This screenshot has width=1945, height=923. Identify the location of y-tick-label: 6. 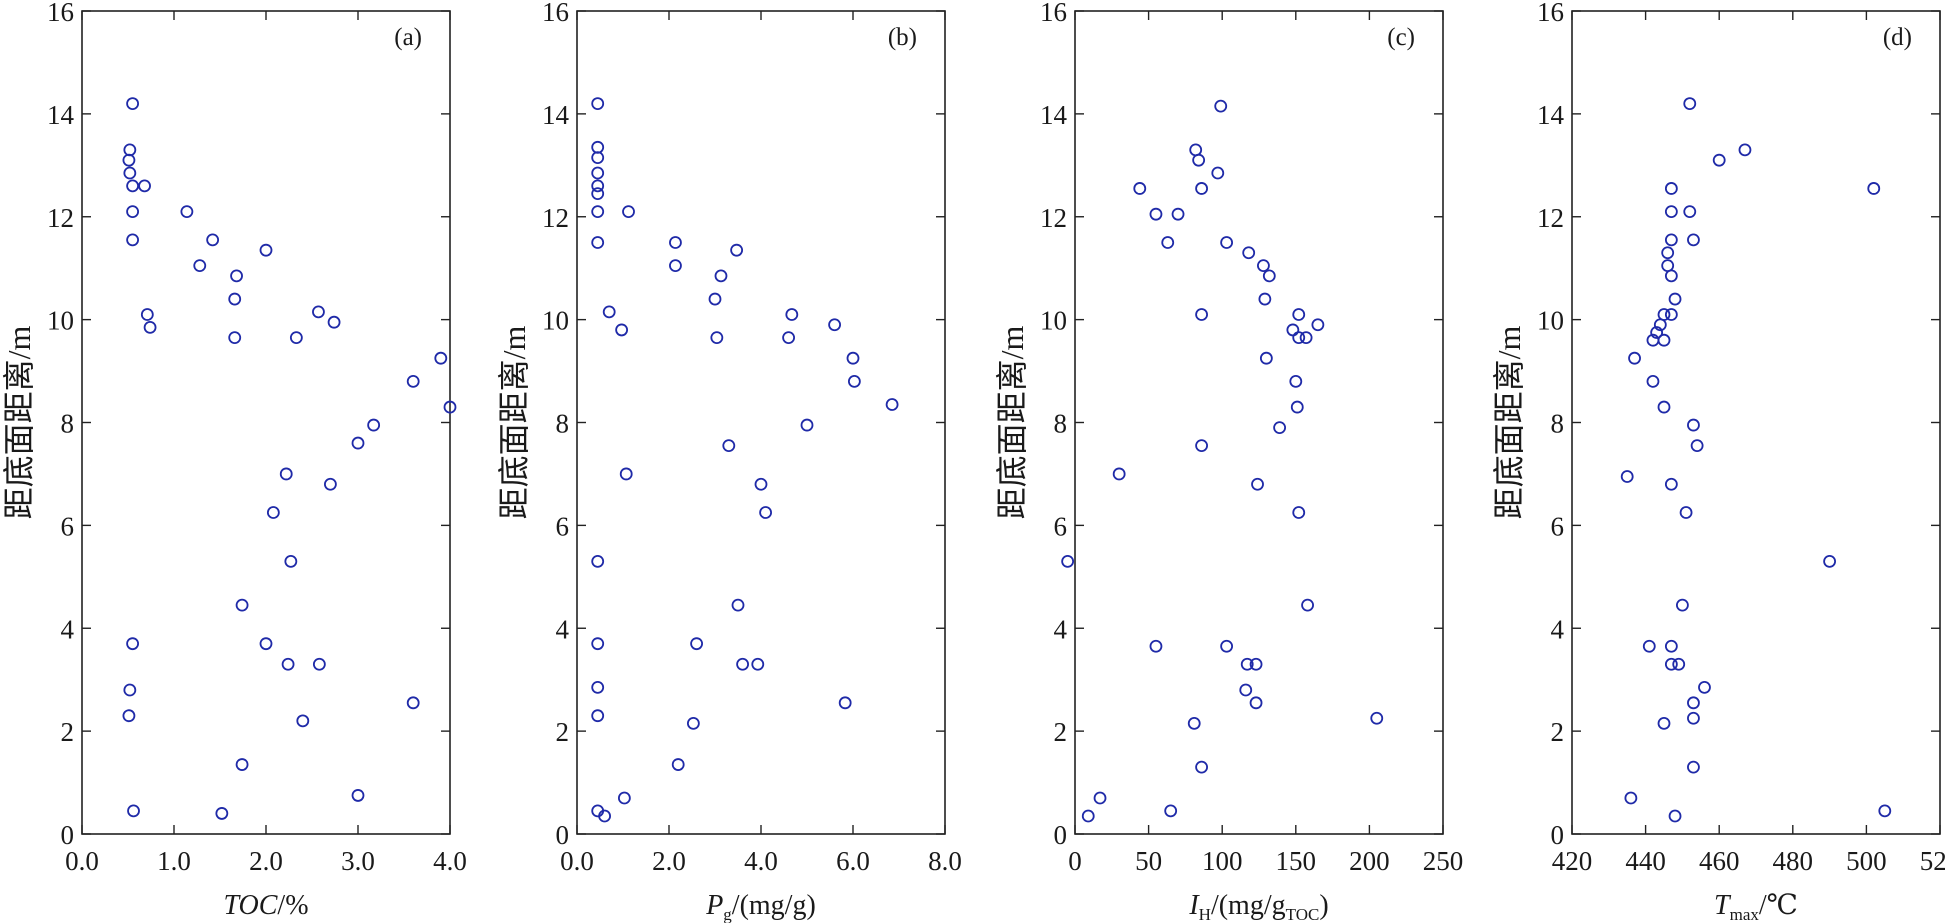
(1558, 526).